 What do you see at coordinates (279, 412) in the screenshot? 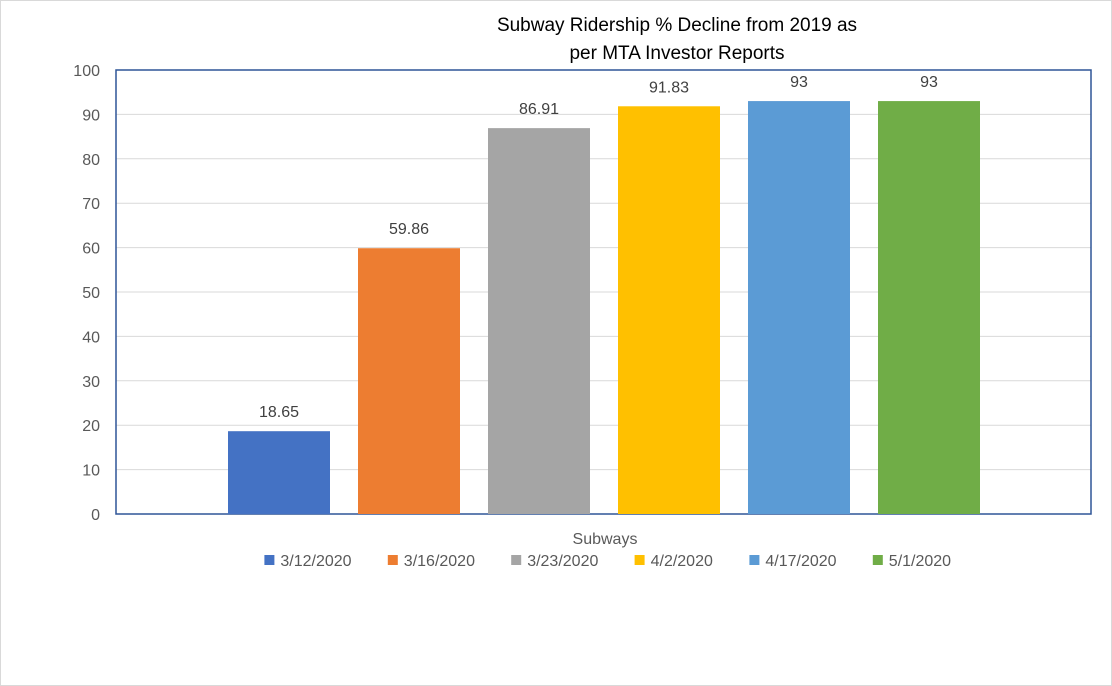
I see `bar-data-label: 18.65` at bounding box center [279, 412].